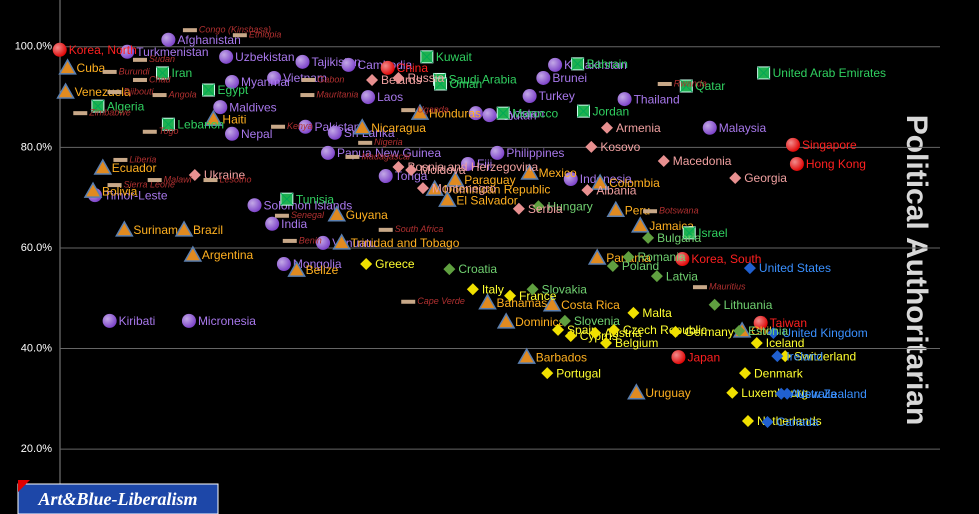 Image resolution: width=979 pixels, height=514 pixels. Describe the element at coordinates (712, 233) in the screenshot. I see `point-label: Israel` at that location.